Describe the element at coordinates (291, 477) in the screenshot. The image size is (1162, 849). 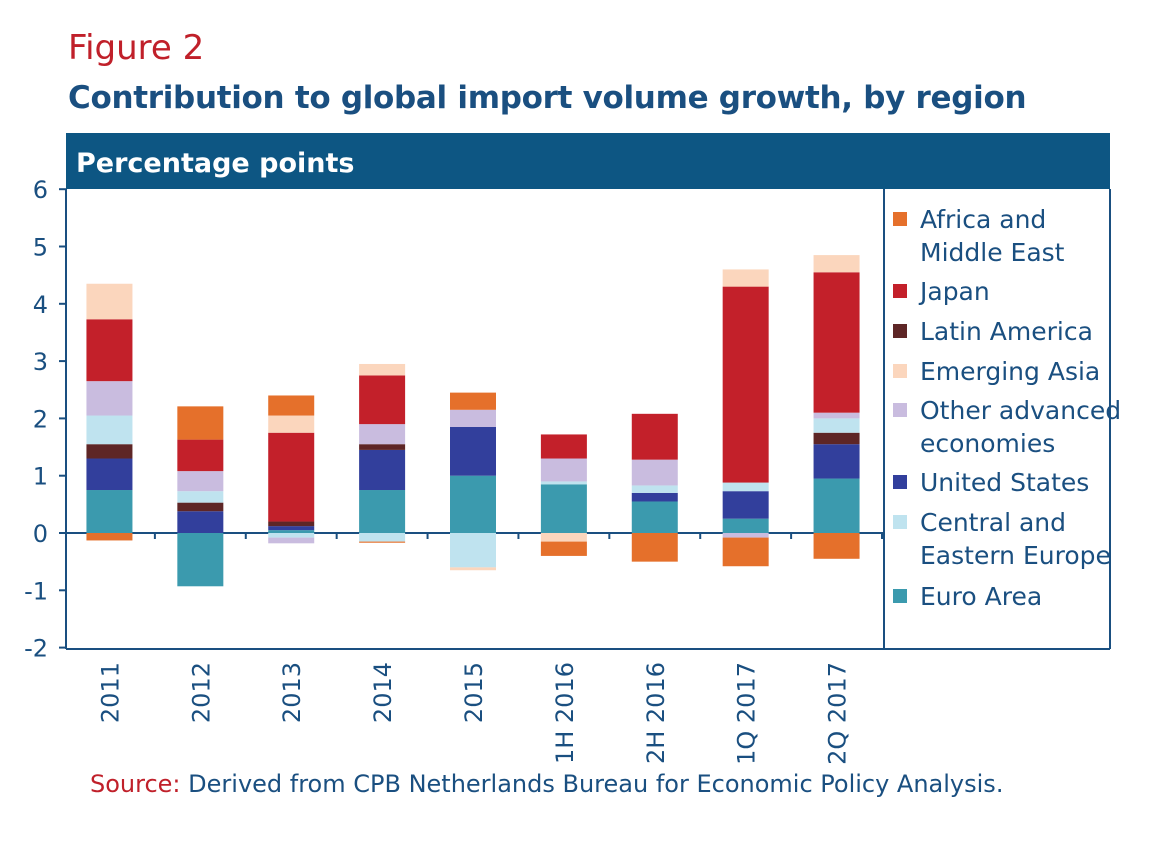
I see `bar-japan-2013` at that location.